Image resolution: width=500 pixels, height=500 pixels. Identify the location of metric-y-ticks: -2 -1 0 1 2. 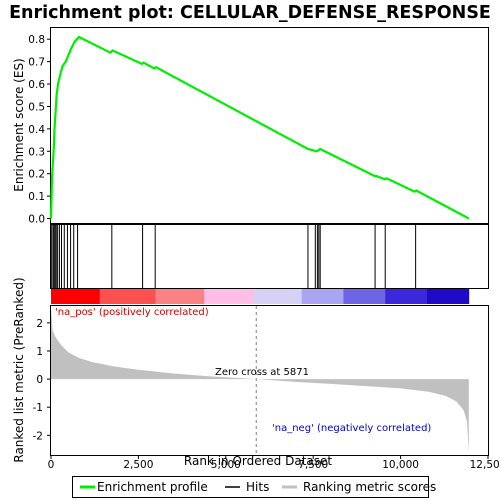
(42, 380).